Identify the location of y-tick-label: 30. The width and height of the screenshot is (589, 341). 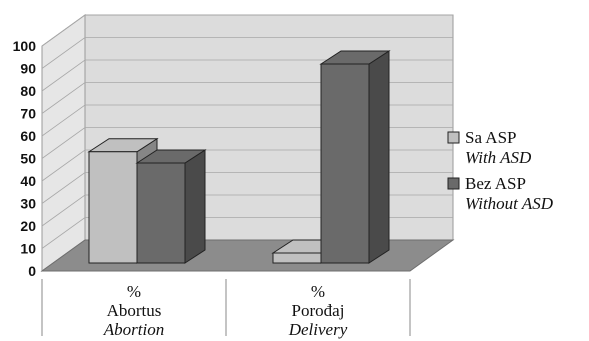
(28, 204).